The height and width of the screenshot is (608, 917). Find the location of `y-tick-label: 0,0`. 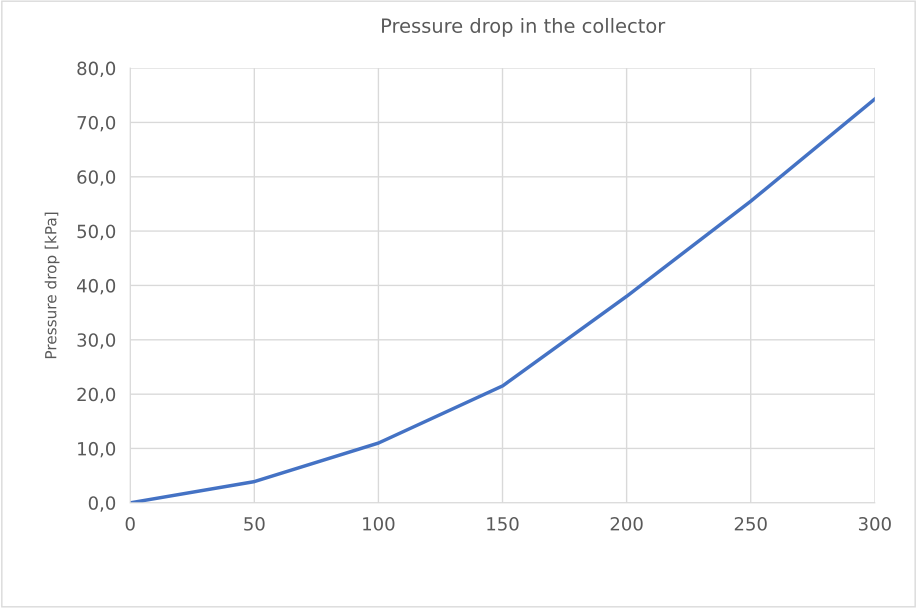

y-tick-label: 0,0 is located at coordinates (102, 504).